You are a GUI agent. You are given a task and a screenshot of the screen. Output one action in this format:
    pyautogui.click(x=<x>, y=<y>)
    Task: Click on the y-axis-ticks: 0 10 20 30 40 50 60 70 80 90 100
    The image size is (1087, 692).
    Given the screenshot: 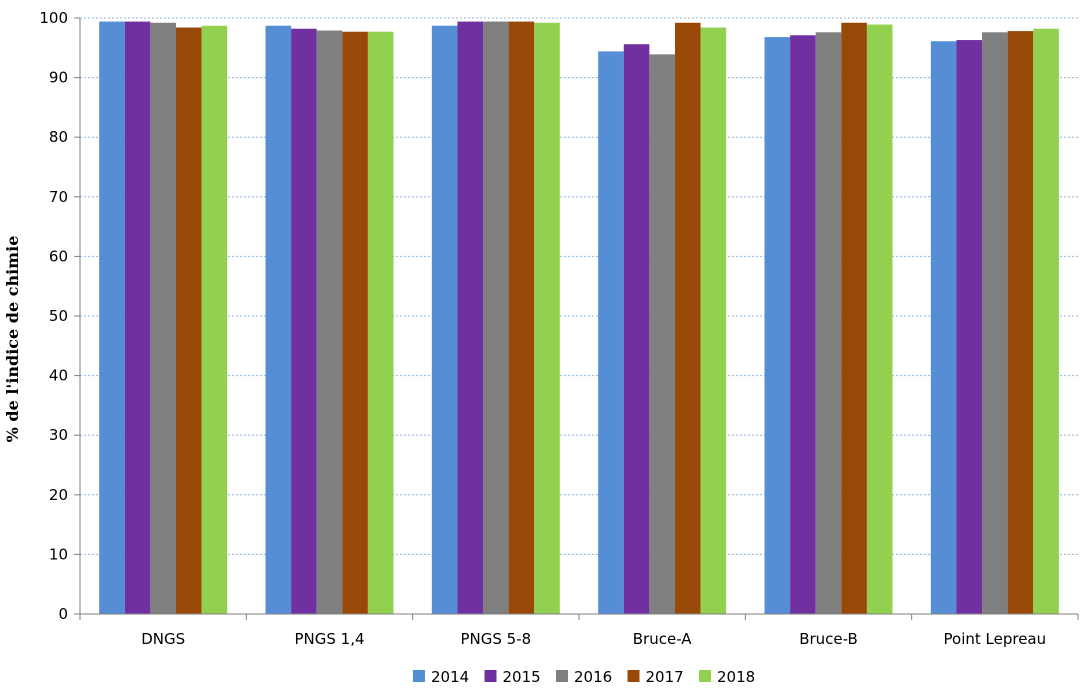 What is the action you would take?
    pyautogui.click(x=59, y=316)
    